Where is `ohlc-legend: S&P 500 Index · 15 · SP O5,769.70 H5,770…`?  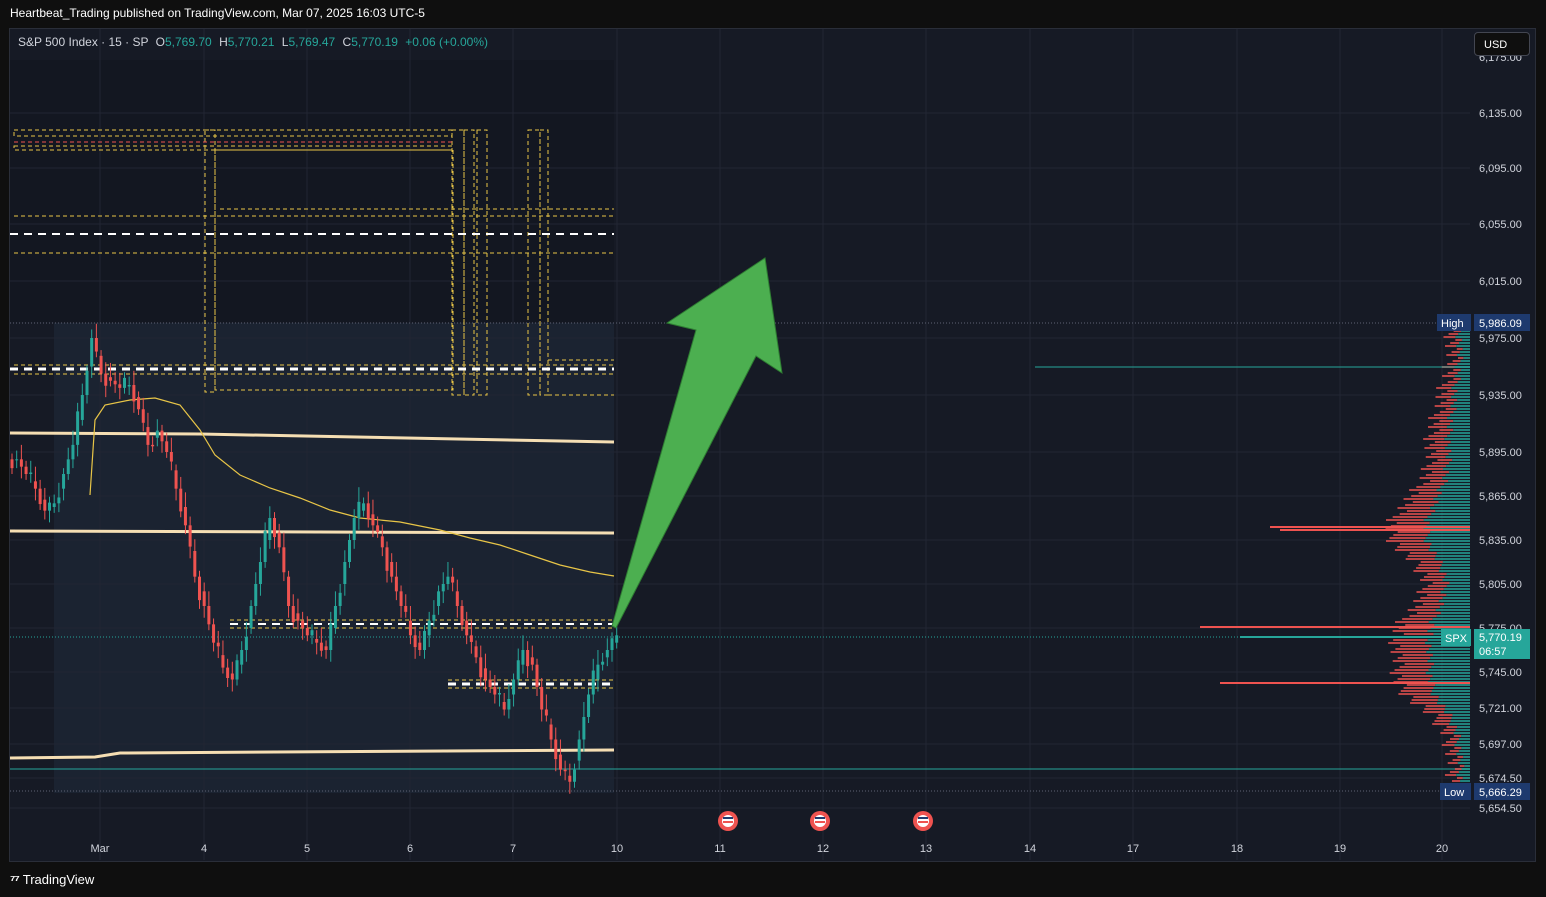 ohlc-legend: S&P 500 Index · 15 · SP O5,769.70 H5,770… is located at coordinates (253, 42).